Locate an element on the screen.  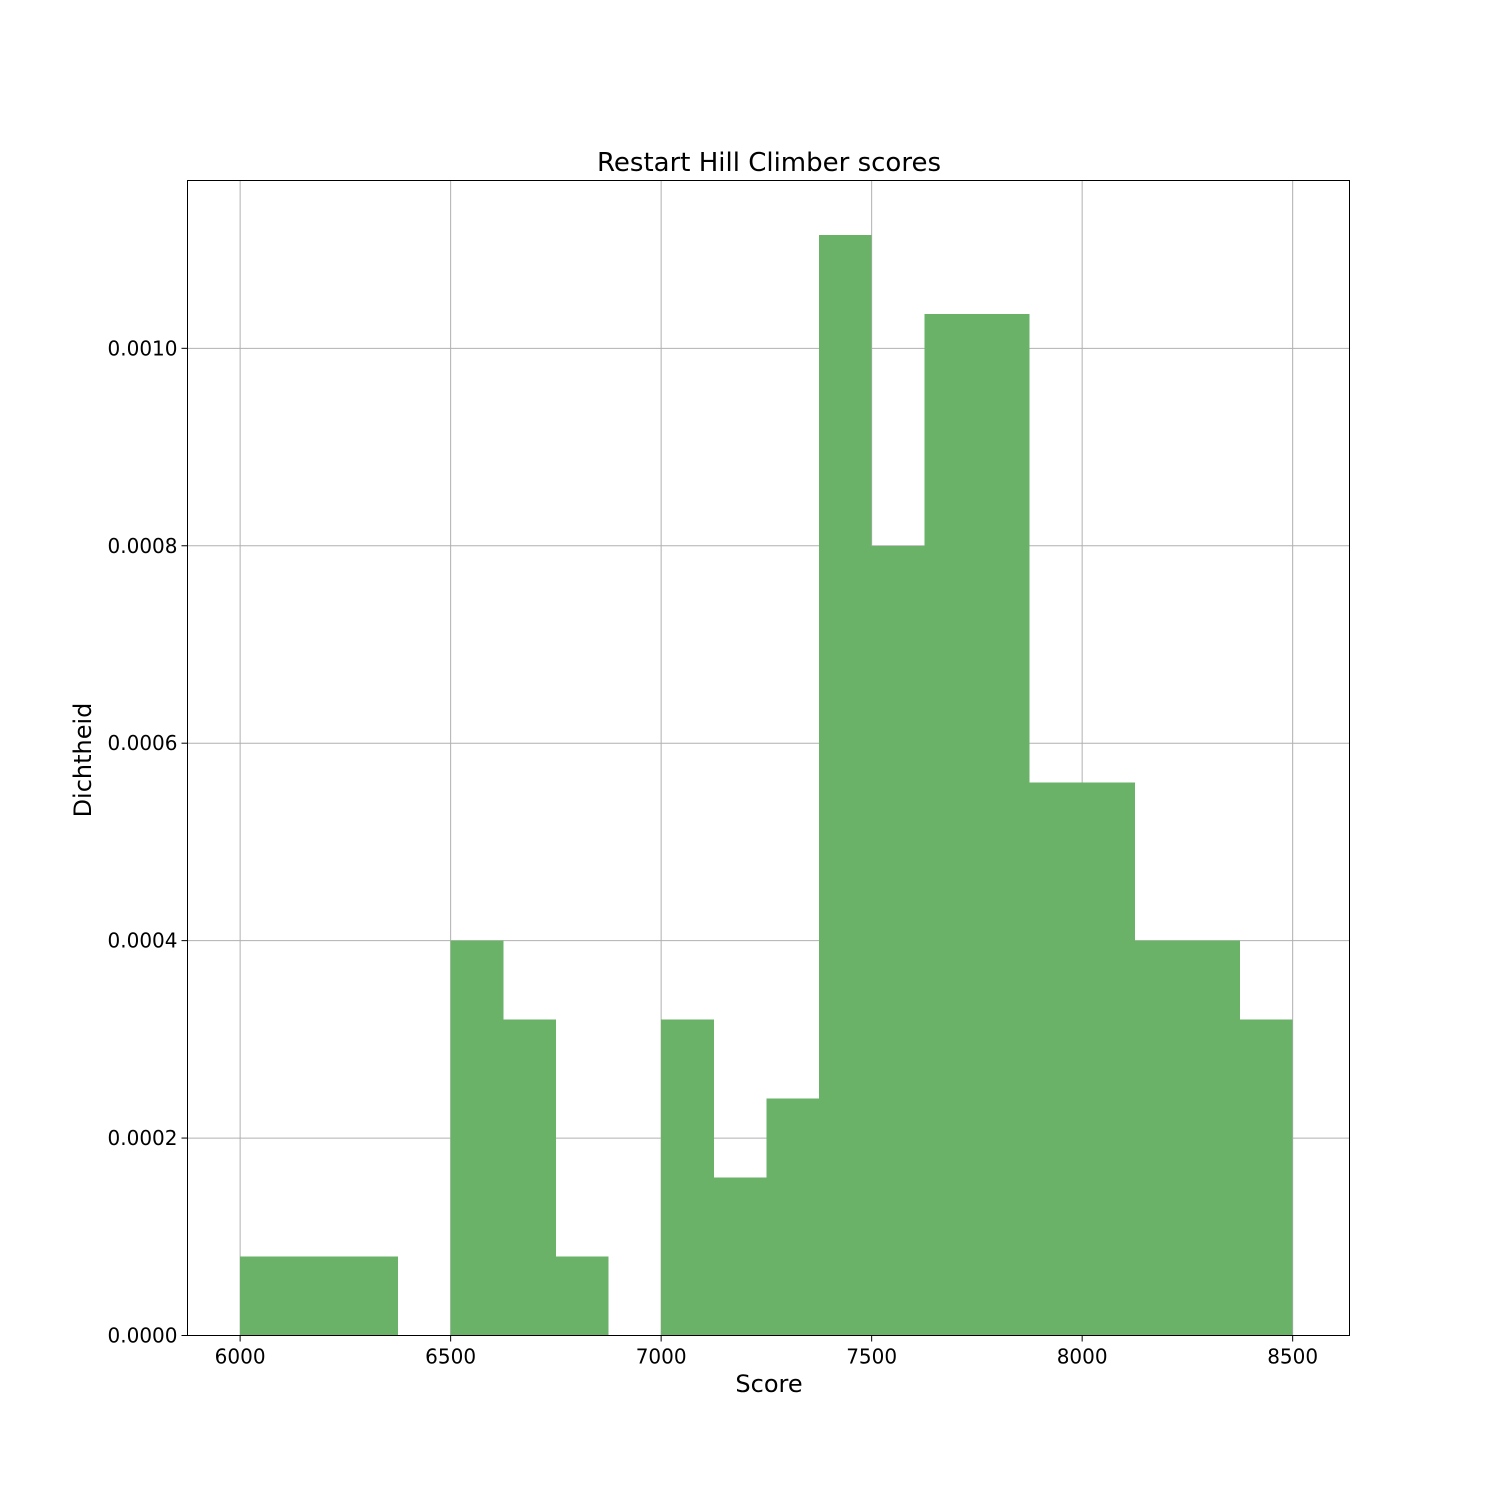
x-tick-label: 7500 is located at coordinates (871, 1357).